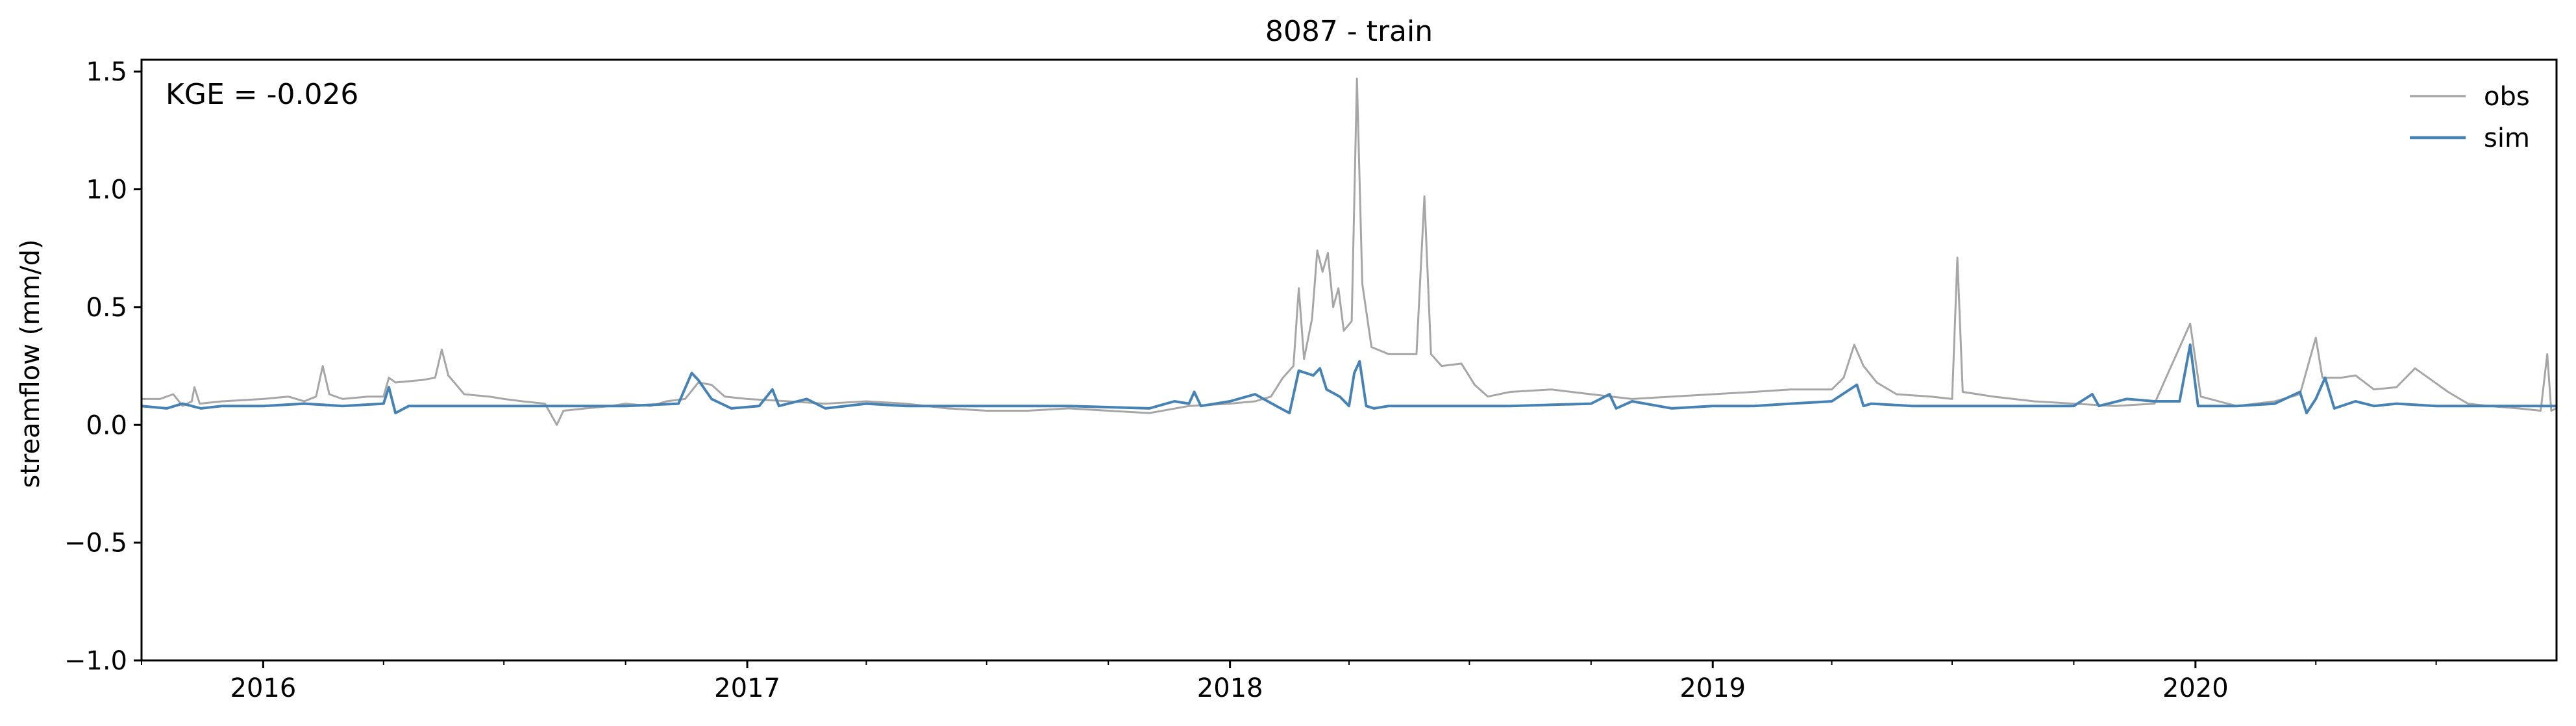 The image size is (2576, 726). Describe the element at coordinates (2195, 688) in the screenshot. I see `x-tick-label: 2020` at that location.